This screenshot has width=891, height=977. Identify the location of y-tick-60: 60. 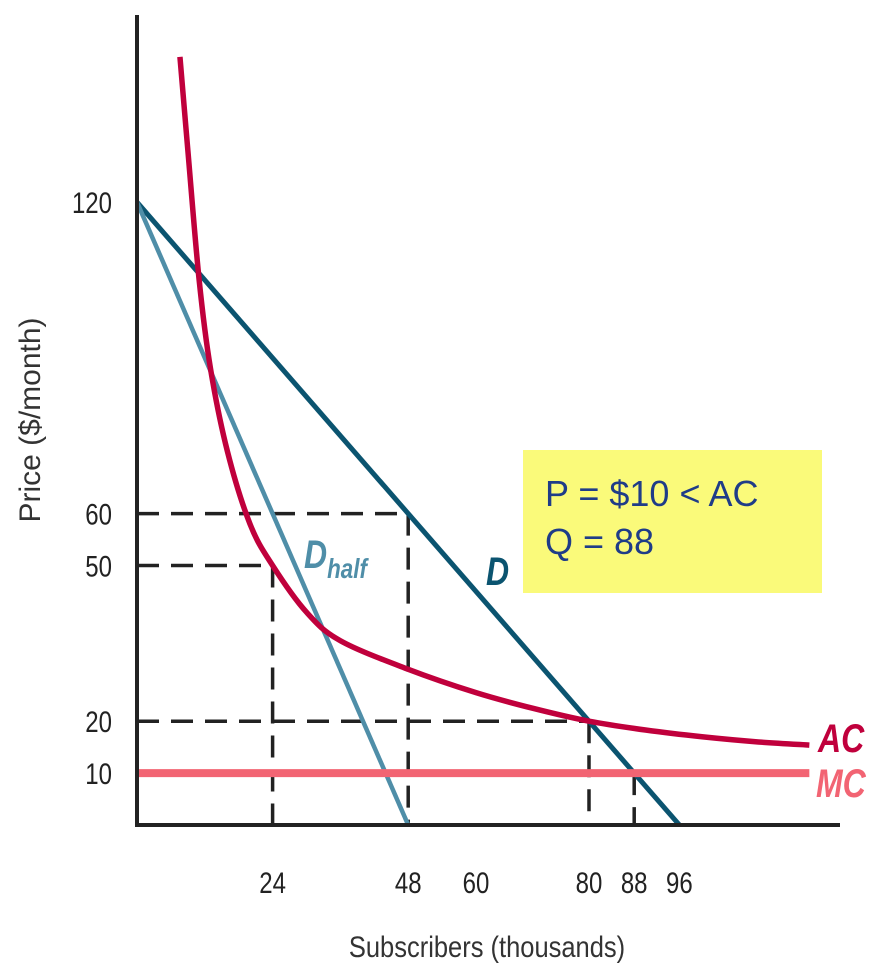
(98, 514).